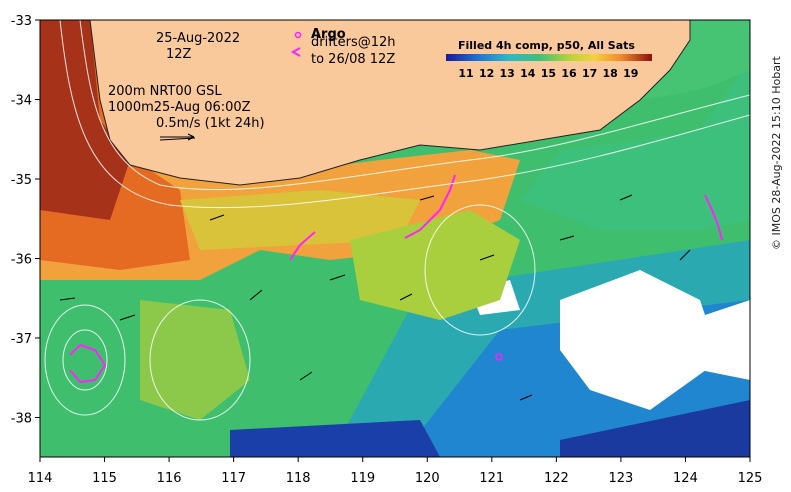  I want to click on argo-legend-icon, so click(298, 35).